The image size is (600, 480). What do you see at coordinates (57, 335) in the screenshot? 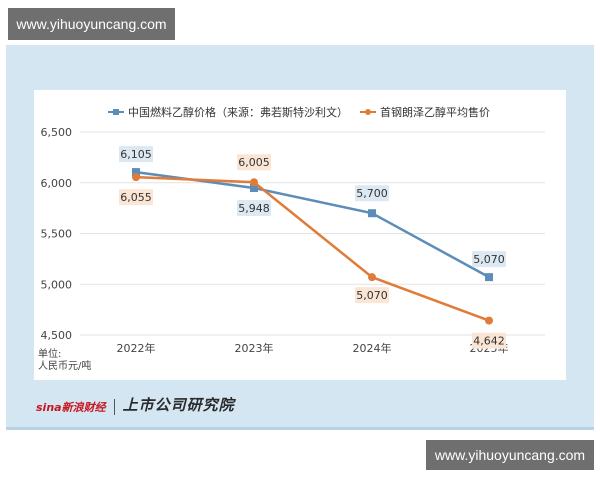
I see `y-tick-label: 4,500` at bounding box center [57, 335].